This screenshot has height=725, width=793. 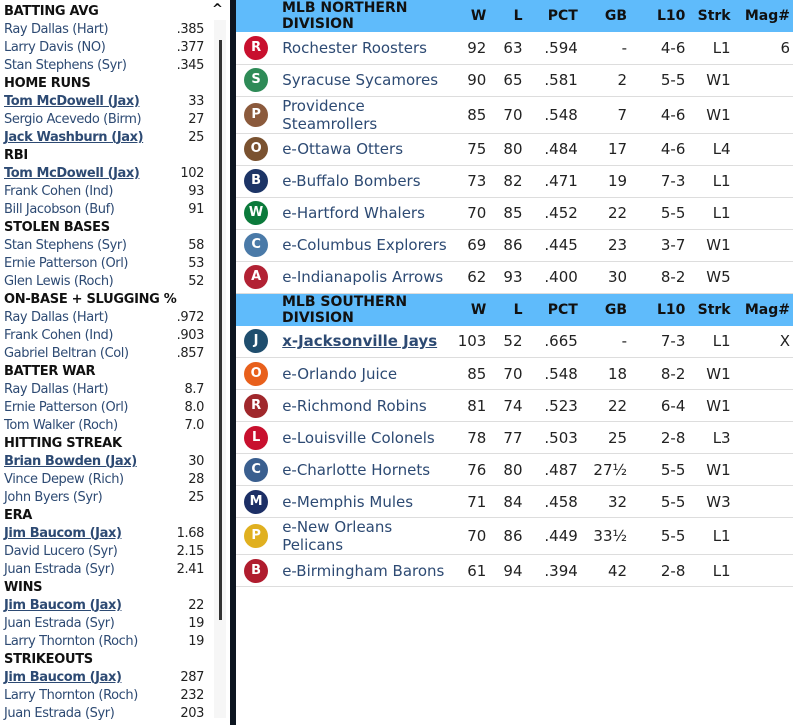 What do you see at coordinates (256, 405) in the screenshot?
I see `team-logo-icon: R` at bounding box center [256, 405].